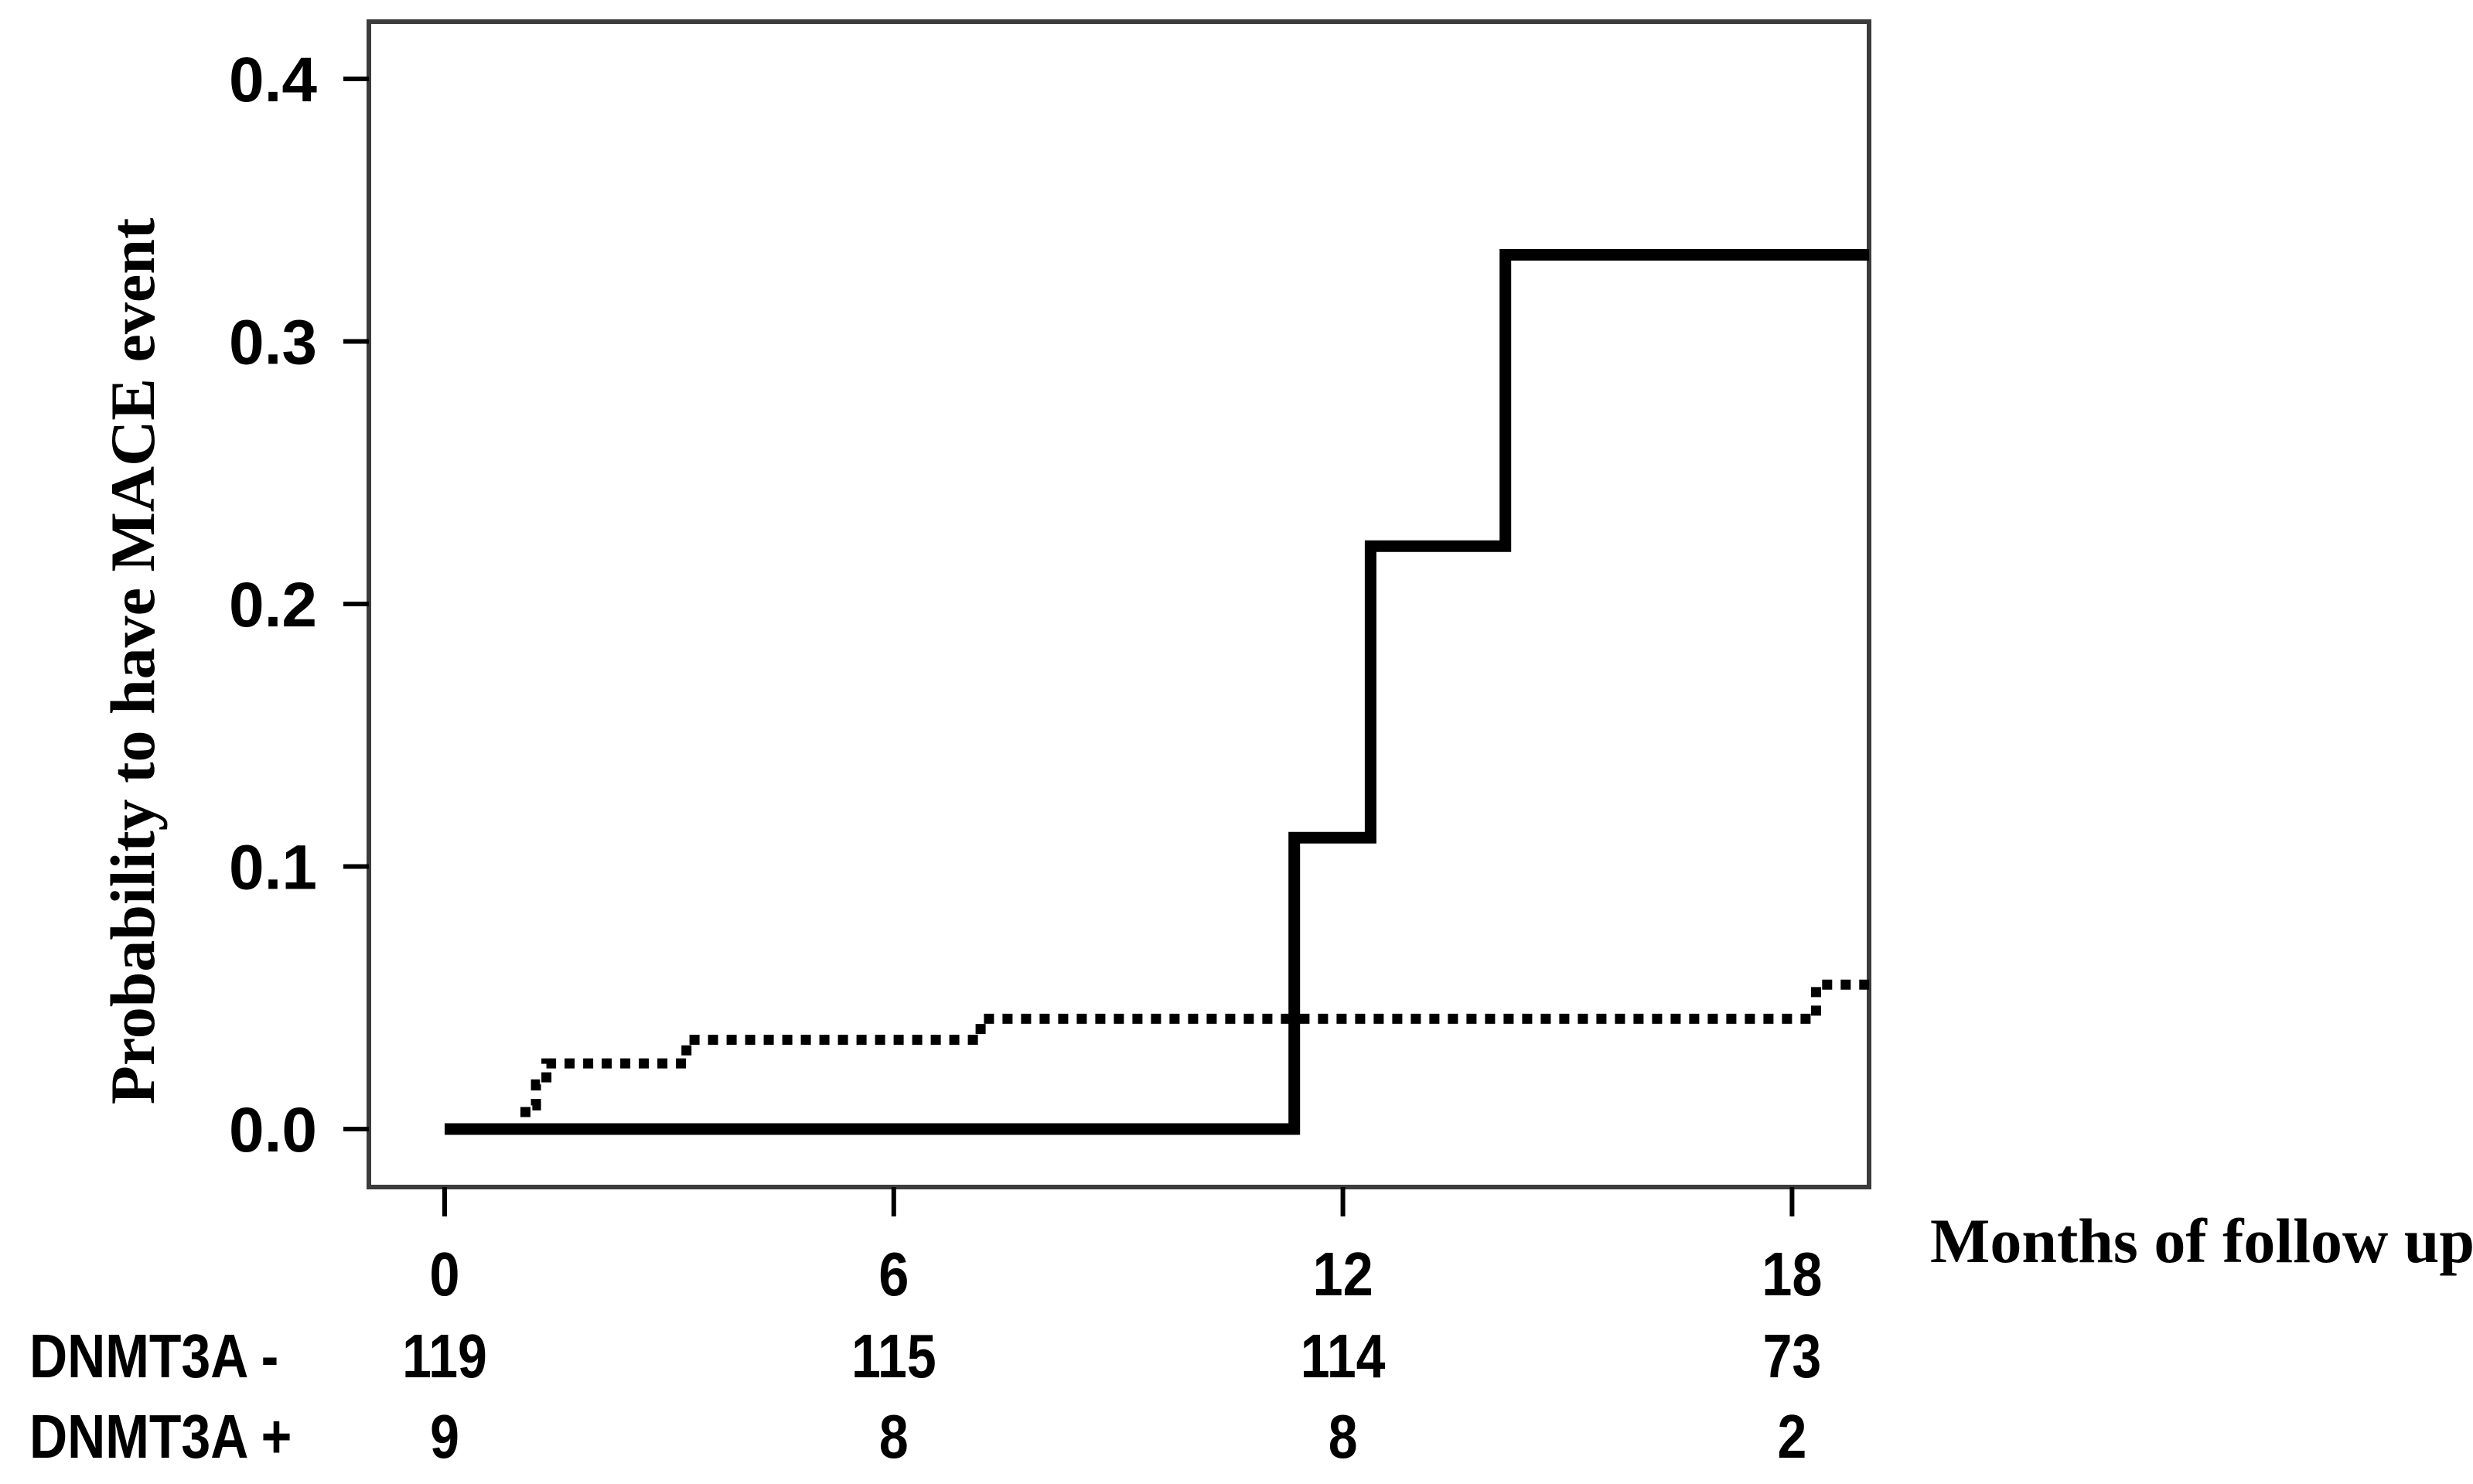 The height and width of the screenshot is (1484, 2473). I want to click on x-tick-label-18: 18, so click(1792, 1274).